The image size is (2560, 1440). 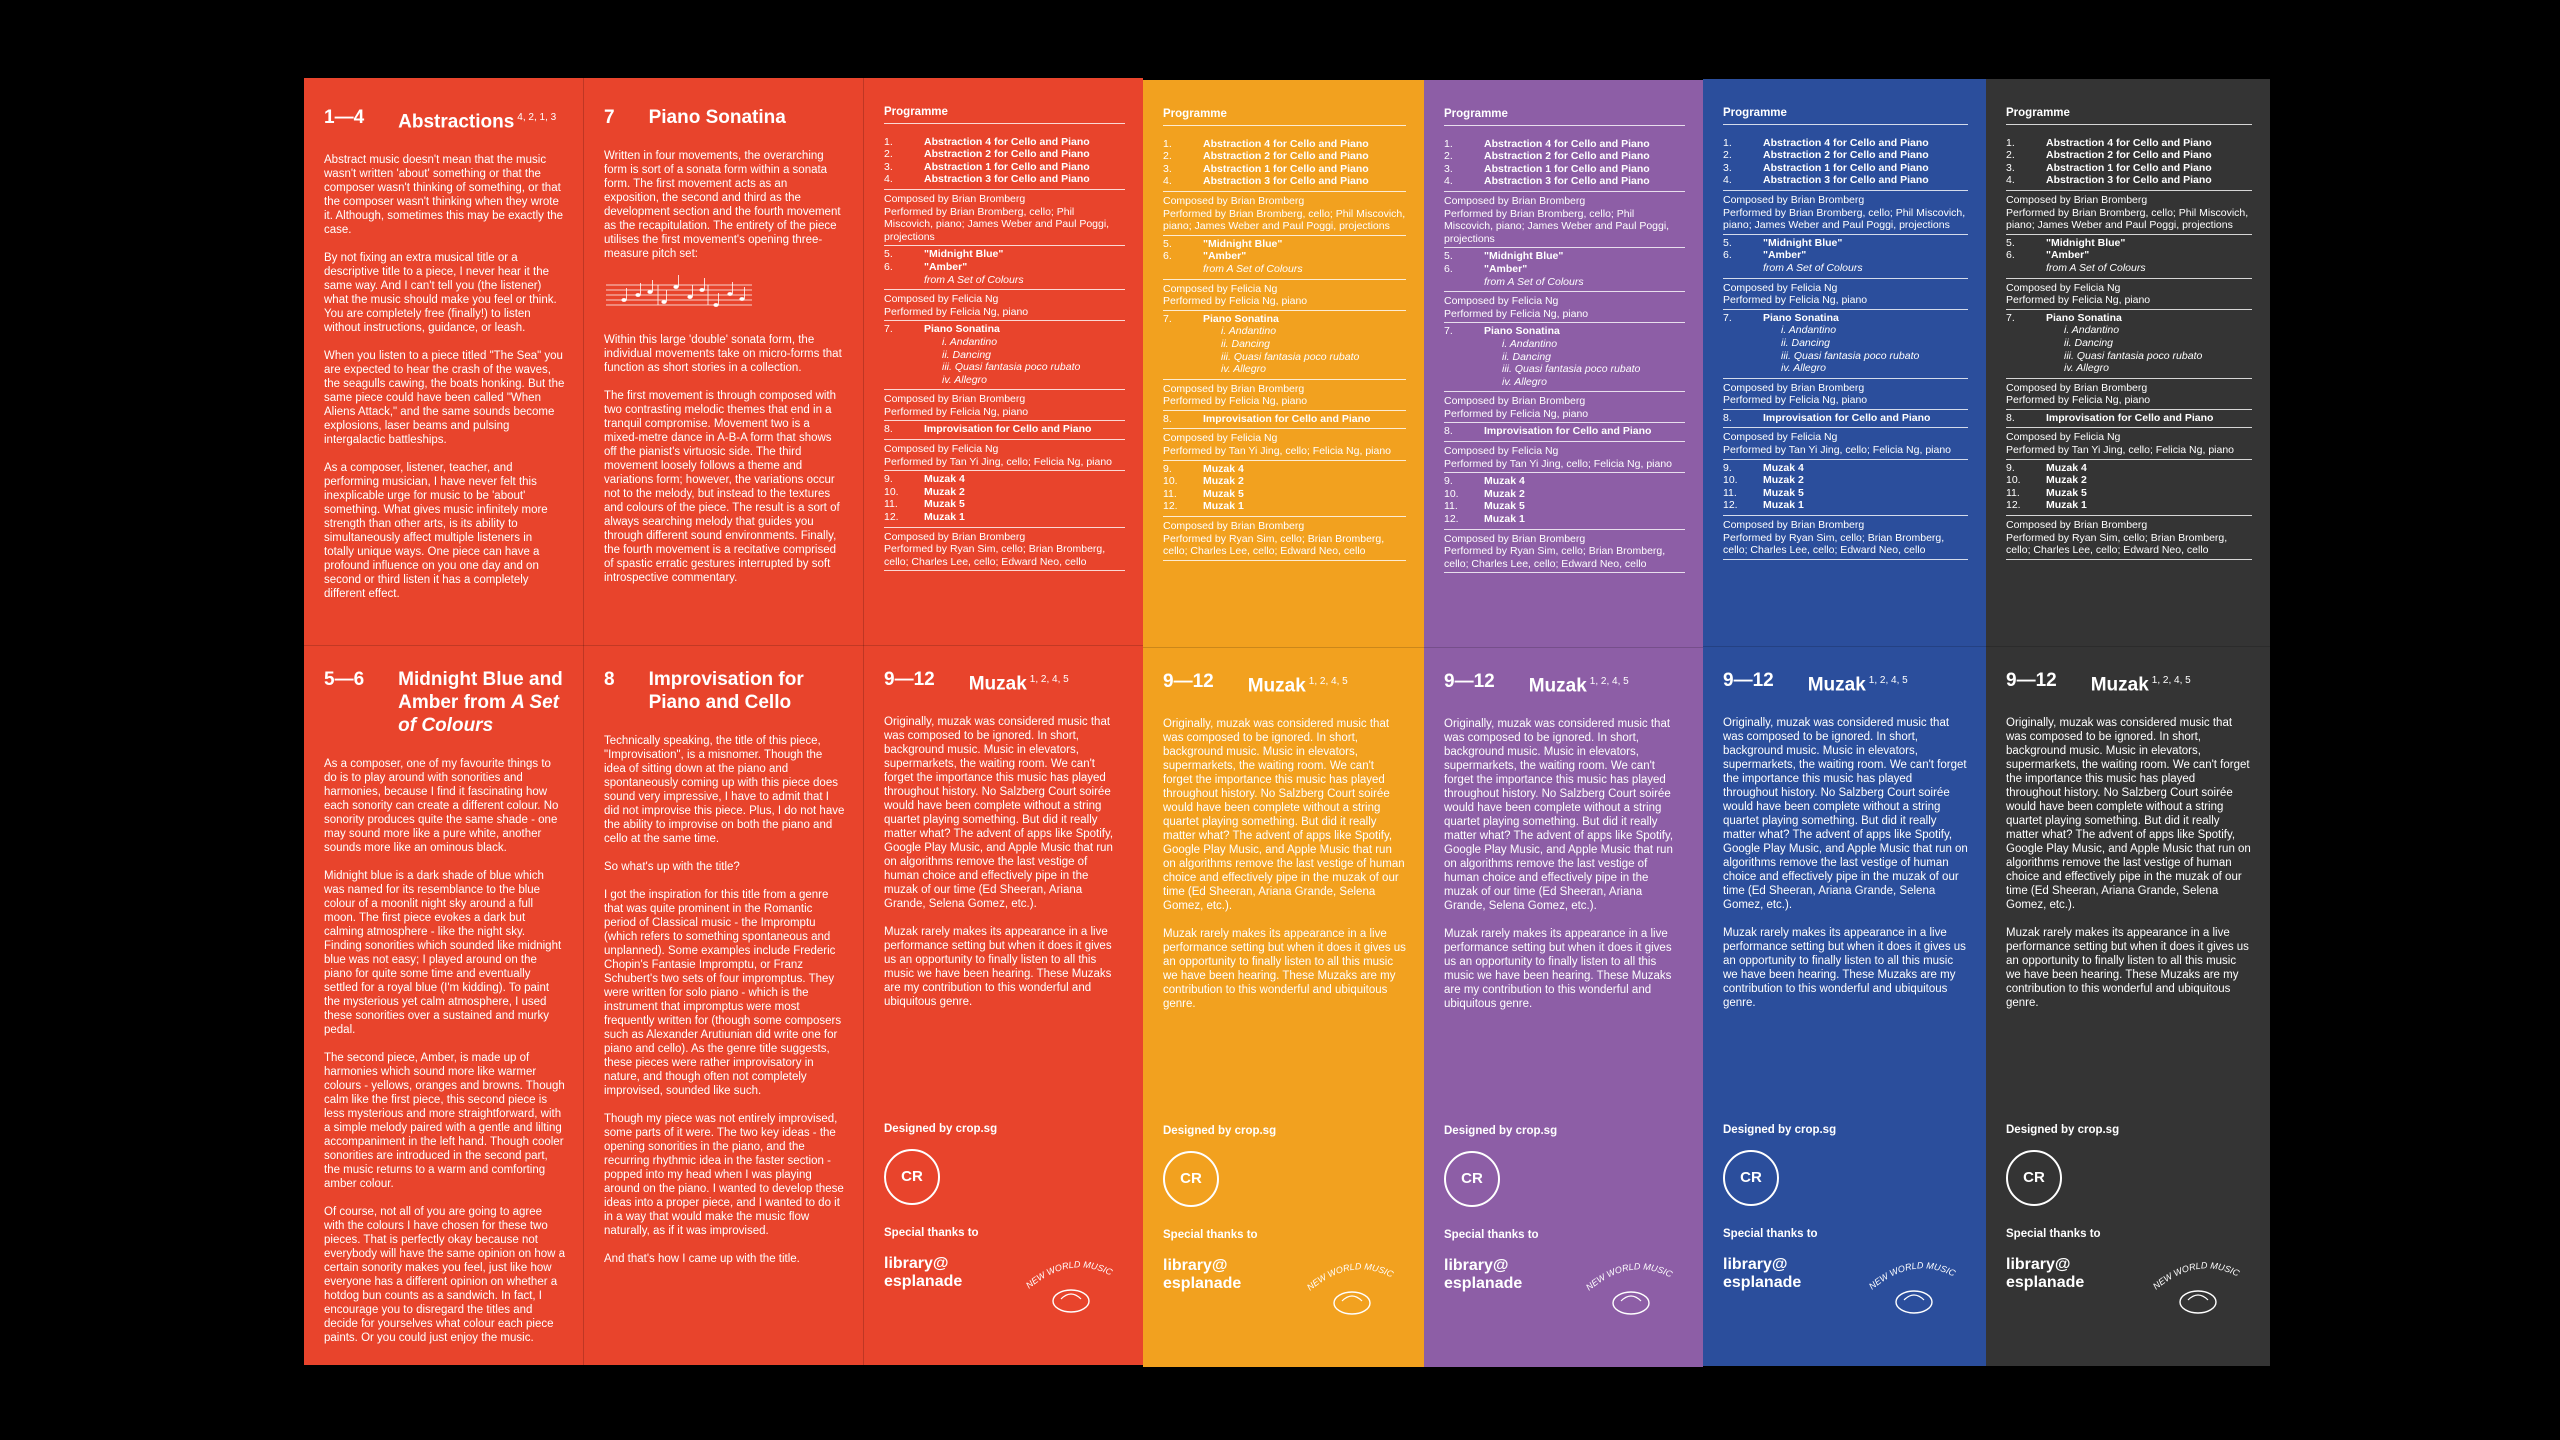 What do you see at coordinates (1571, 369) in the screenshot?
I see `movement: iii. Quasi fantasia poco rubato` at bounding box center [1571, 369].